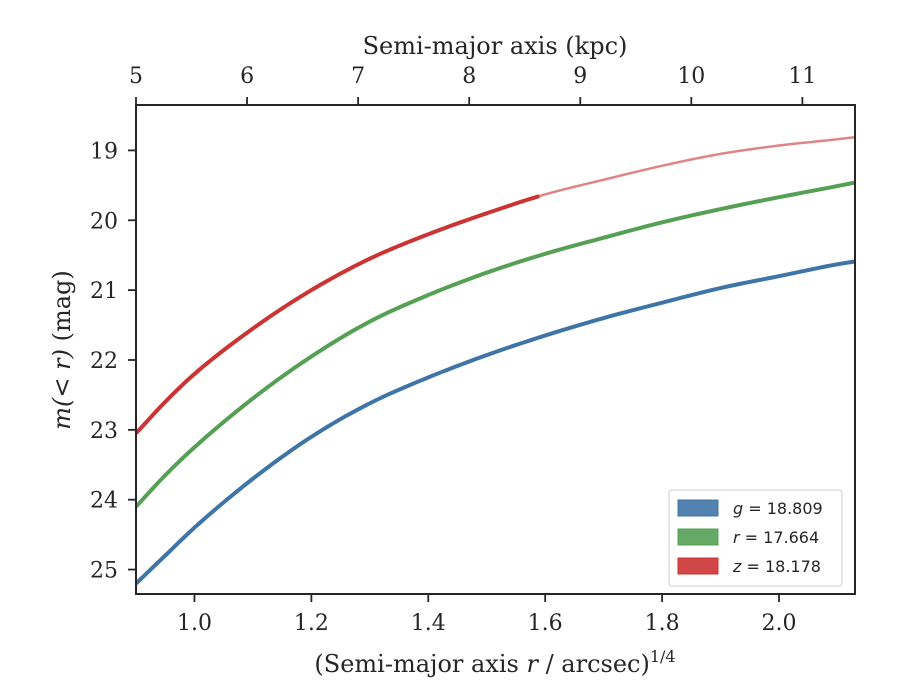  I want to click on y-tick-label: 19, so click(104, 151).